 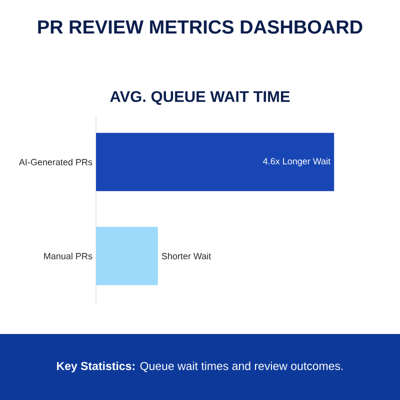 I want to click on y-tick-label: AI-Generated PRs, so click(x=55, y=162).